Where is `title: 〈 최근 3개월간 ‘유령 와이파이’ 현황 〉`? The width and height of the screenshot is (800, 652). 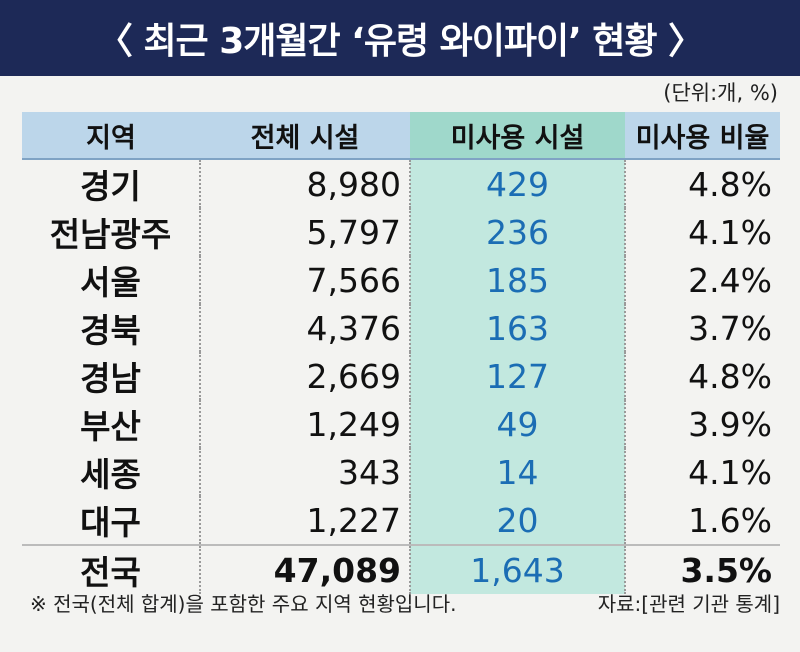 title: 〈 최근 3개월간 ‘유령 와이파이’ 현황 〉 is located at coordinates (400, 41).